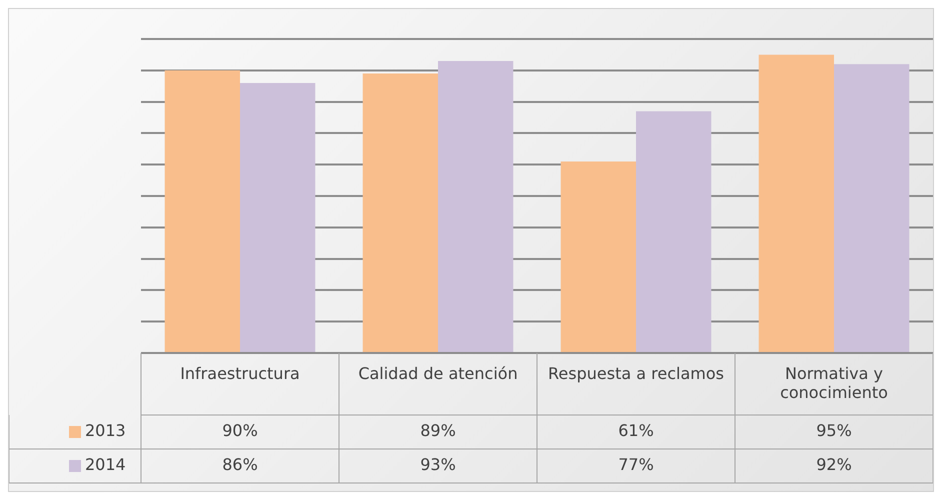  I want to click on x-tick-label: Infraestructura, so click(240, 373).